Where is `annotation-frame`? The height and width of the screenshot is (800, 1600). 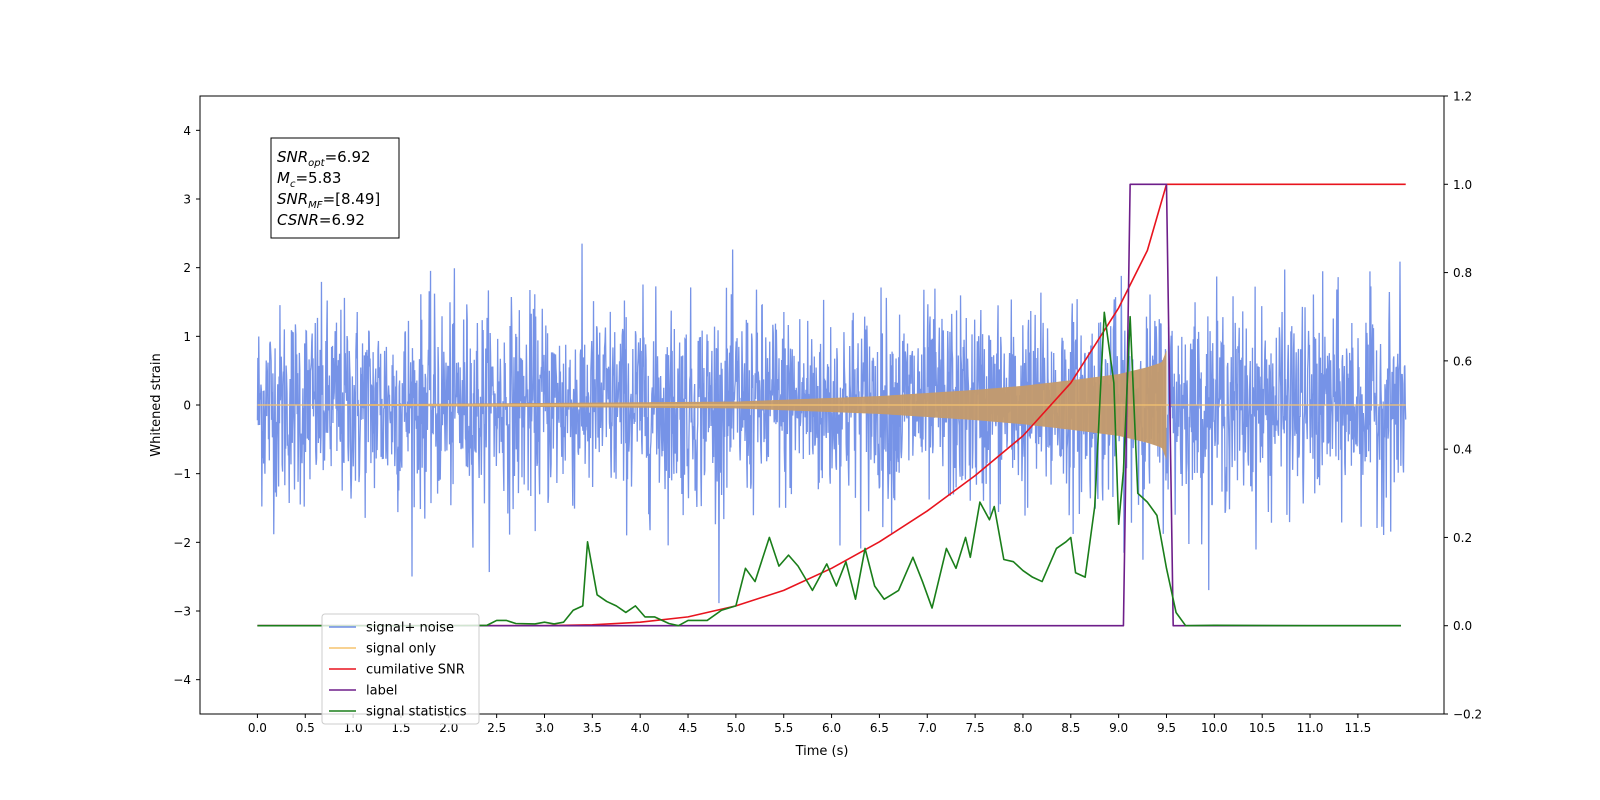 annotation-frame is located at coordinates (335, 188).